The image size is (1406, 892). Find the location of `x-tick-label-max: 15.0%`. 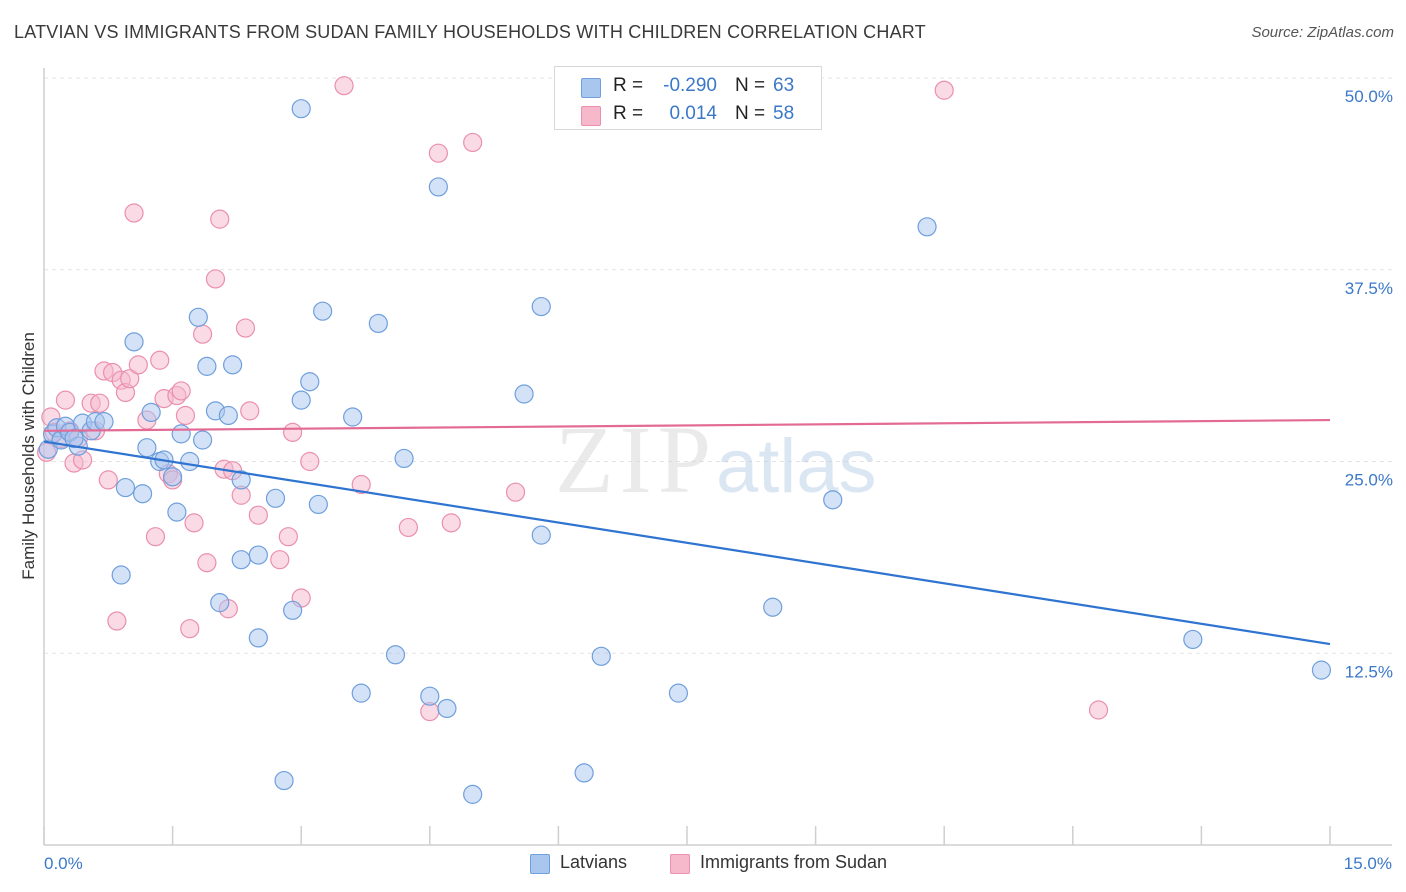

x-tick-label-max: 15.0% is located at coordinates (1368, 863).